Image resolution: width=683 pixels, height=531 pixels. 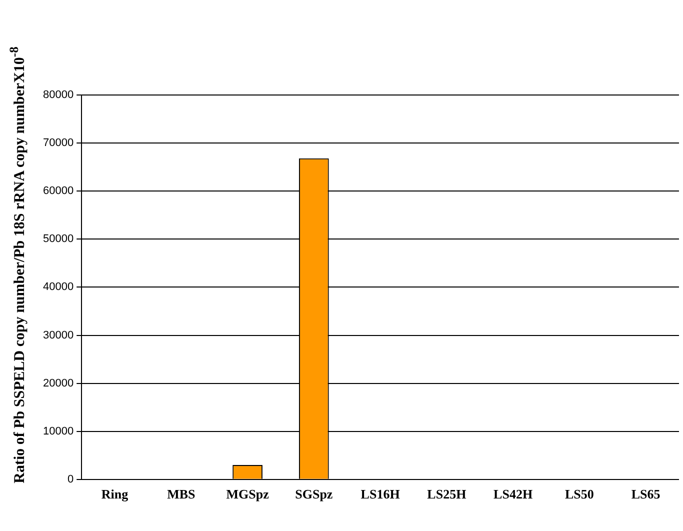 I want to click on x-tick-label: LS42H, so click(x=513, y=494).